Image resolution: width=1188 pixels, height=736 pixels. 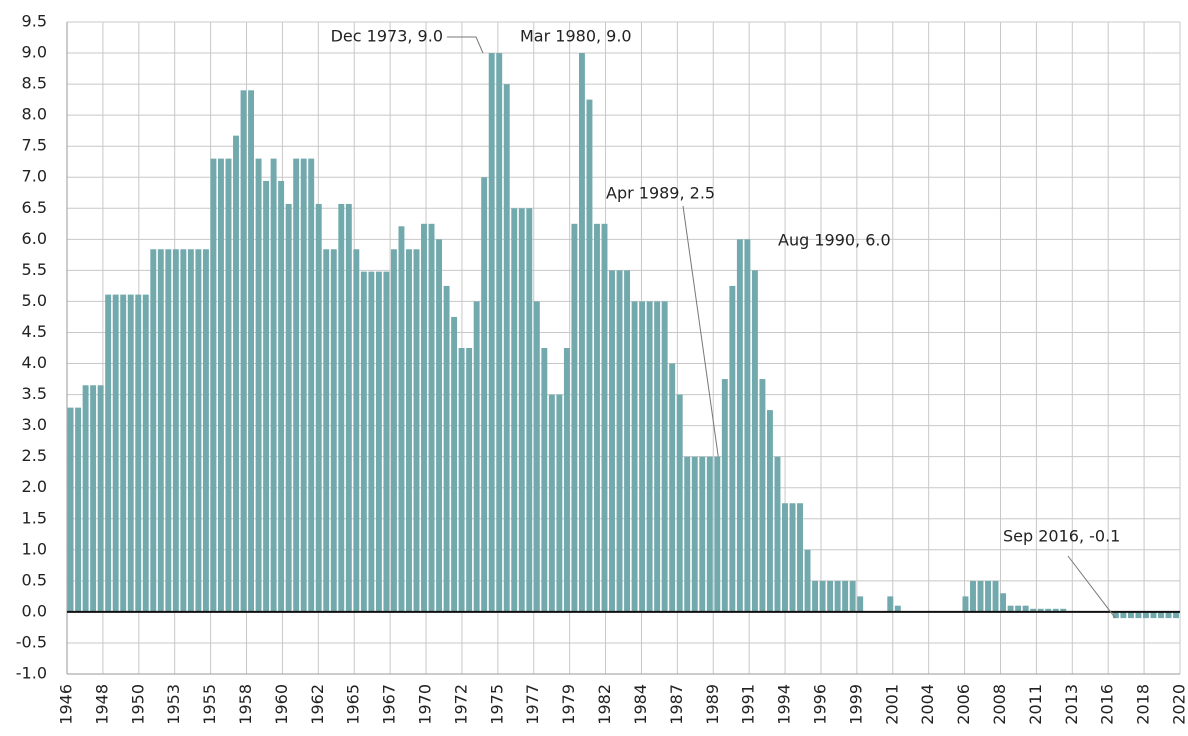 I want to click on y-tick-label: 3.5, so click(x=34, y=393).